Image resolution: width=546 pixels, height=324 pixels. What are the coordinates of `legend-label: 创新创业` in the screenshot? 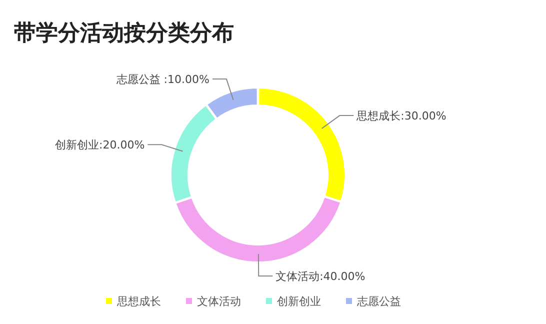 It's located at (299, 301).